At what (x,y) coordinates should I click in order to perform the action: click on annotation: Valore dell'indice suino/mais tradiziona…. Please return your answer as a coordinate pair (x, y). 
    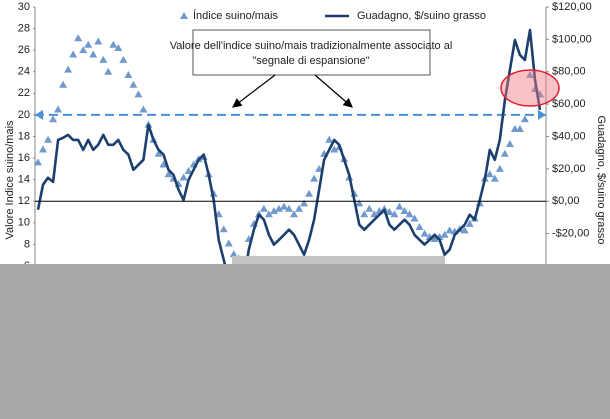
    Looking at the image, I should click on (311, 46).